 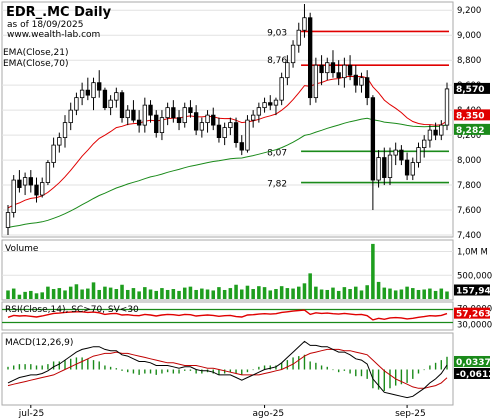 I want to click on level-label: 8,76, so click(x=277, y=61).